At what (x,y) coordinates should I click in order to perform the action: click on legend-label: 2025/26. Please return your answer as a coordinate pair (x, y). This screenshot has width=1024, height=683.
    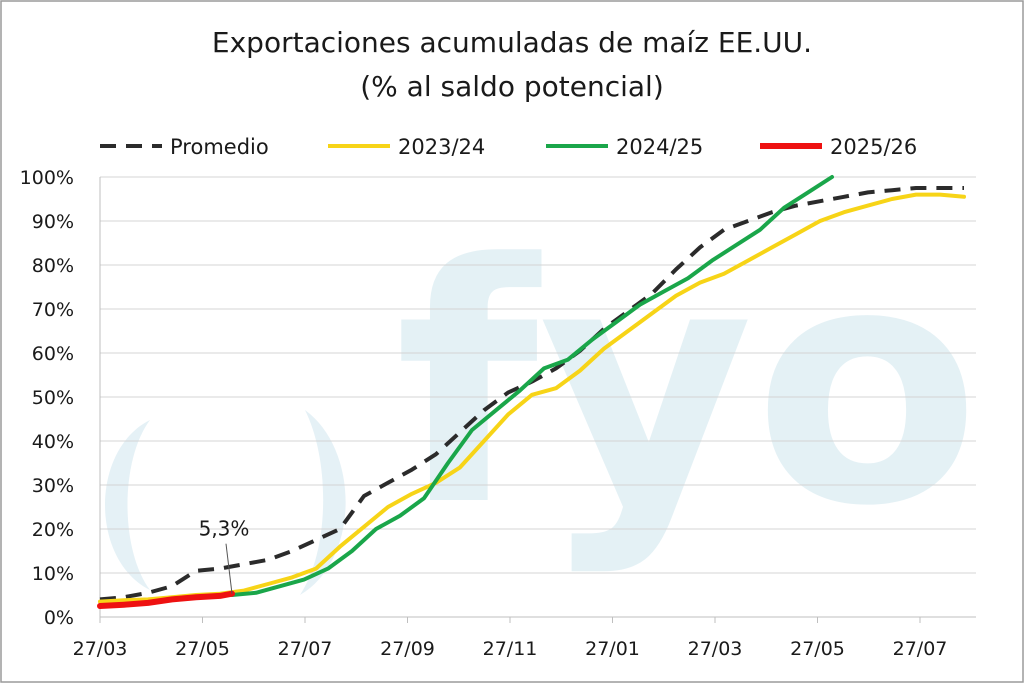
    Looking at the image, I should click on (873, 147).